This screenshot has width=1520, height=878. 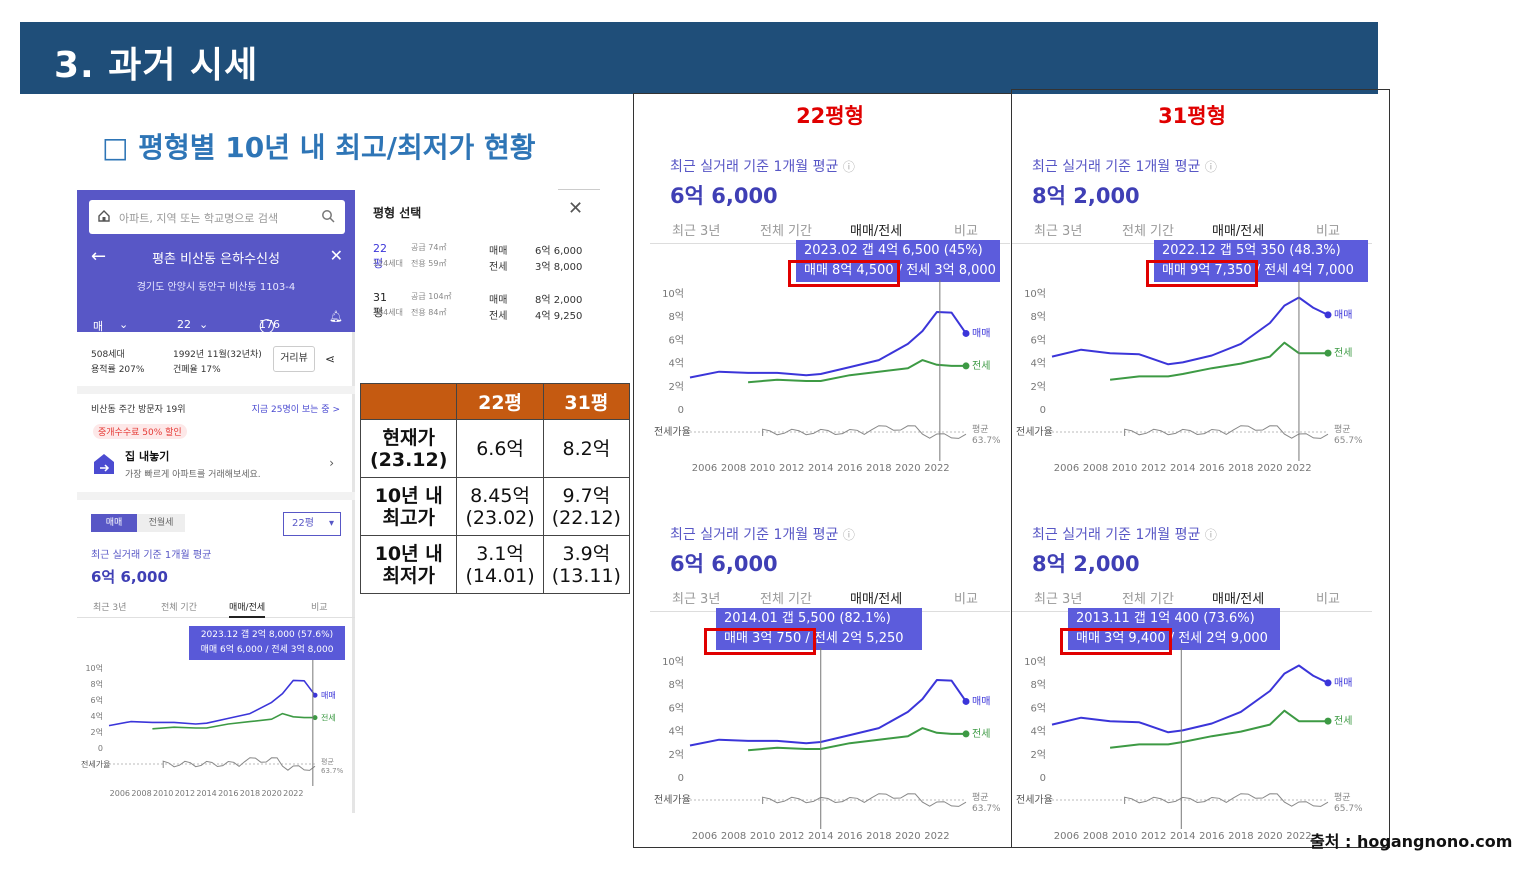 What do you see at coordinates (498, 251) in the screenshot?
I see `option-label-sale: 매매` at bounding box center [498, 251].